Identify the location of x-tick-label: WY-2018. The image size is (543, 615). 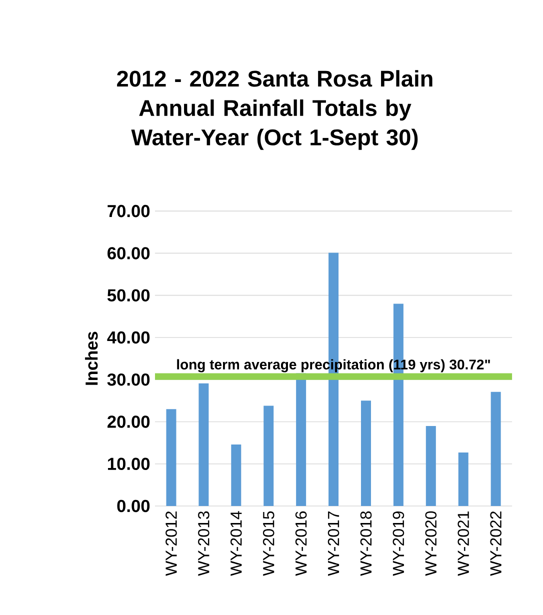
(366, 543).